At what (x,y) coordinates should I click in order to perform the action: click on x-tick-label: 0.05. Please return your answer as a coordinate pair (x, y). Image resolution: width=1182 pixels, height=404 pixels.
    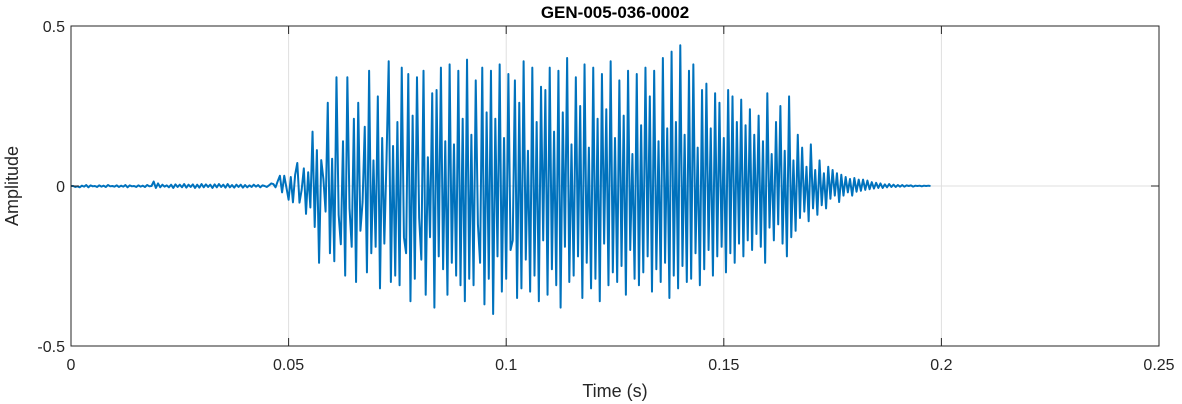
    Looking at the image, I should click on (288, 365).